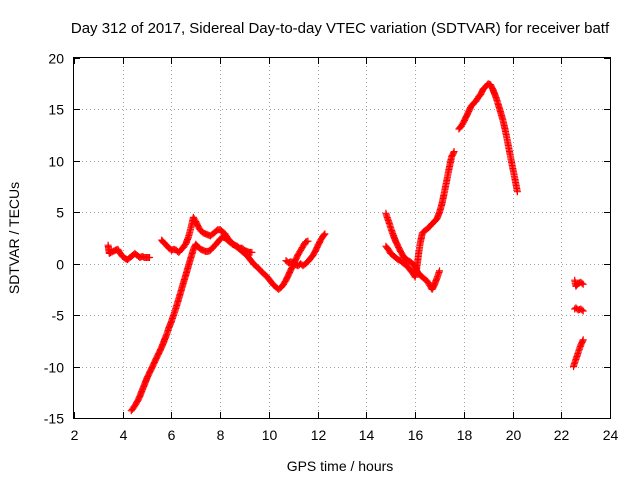 The image size is (640, 480). I want to click on y-tick-label: -10, so click(54, 368).